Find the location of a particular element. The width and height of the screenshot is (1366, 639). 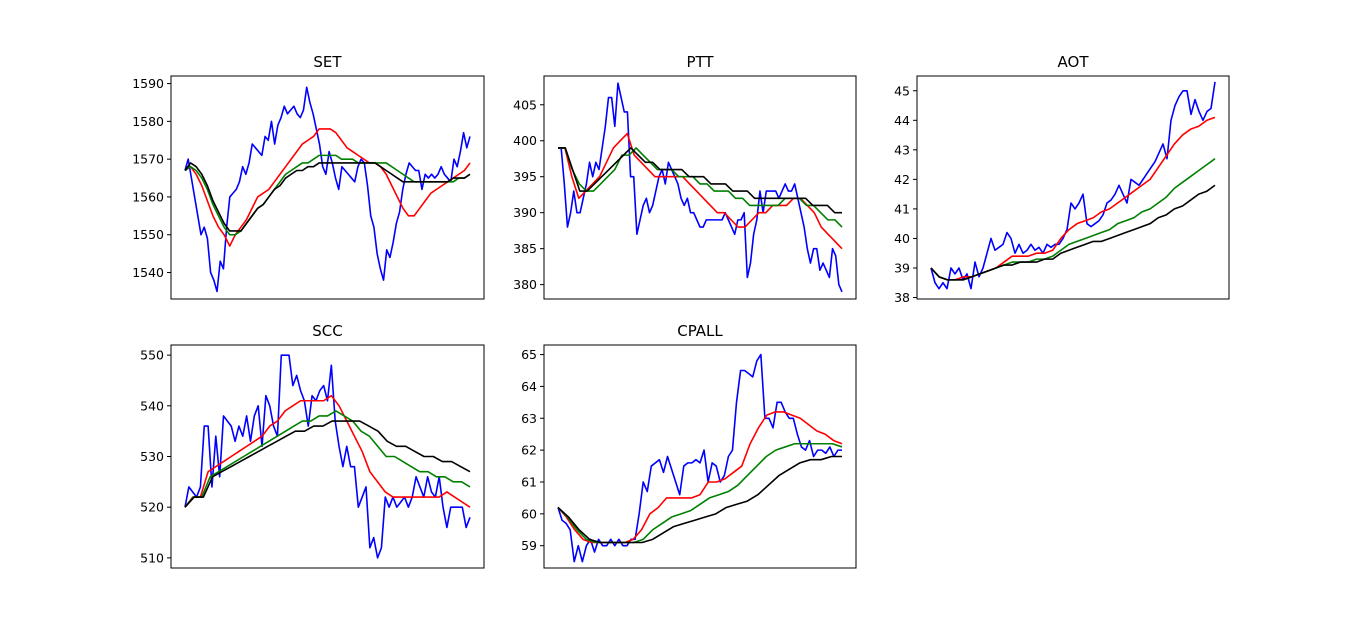

set-axes-frame is located at coordinates (327, 187).